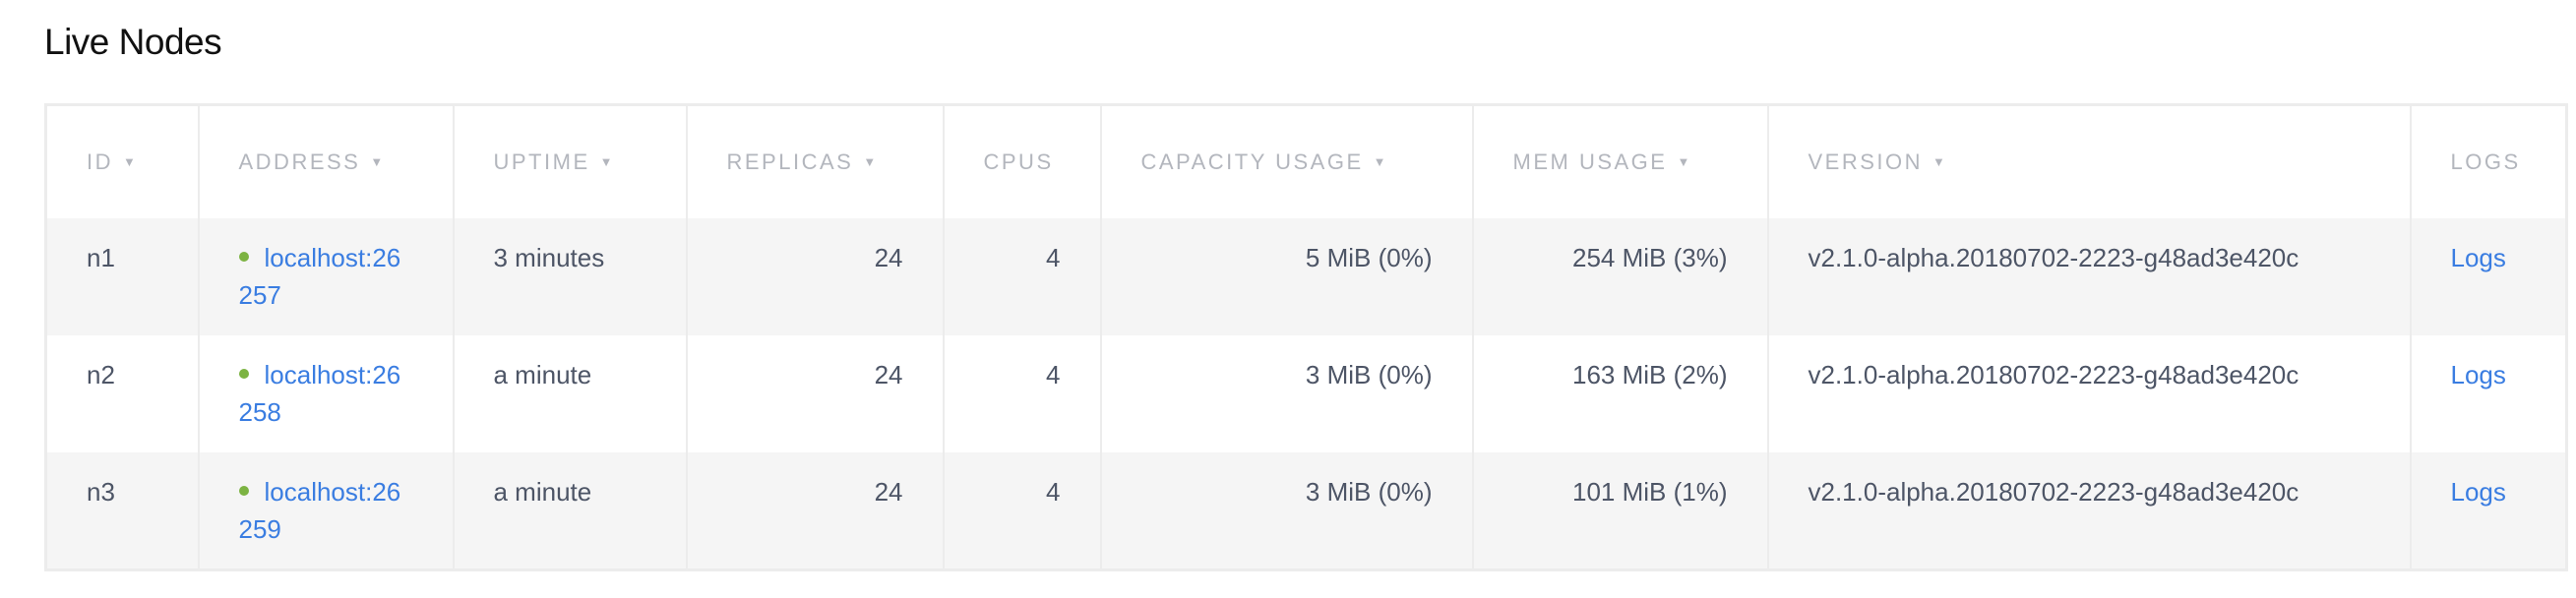 The width and height of the screenshot is (2576, 598). I want to click on column-header-logs: LOGS, so click(2488, 161).